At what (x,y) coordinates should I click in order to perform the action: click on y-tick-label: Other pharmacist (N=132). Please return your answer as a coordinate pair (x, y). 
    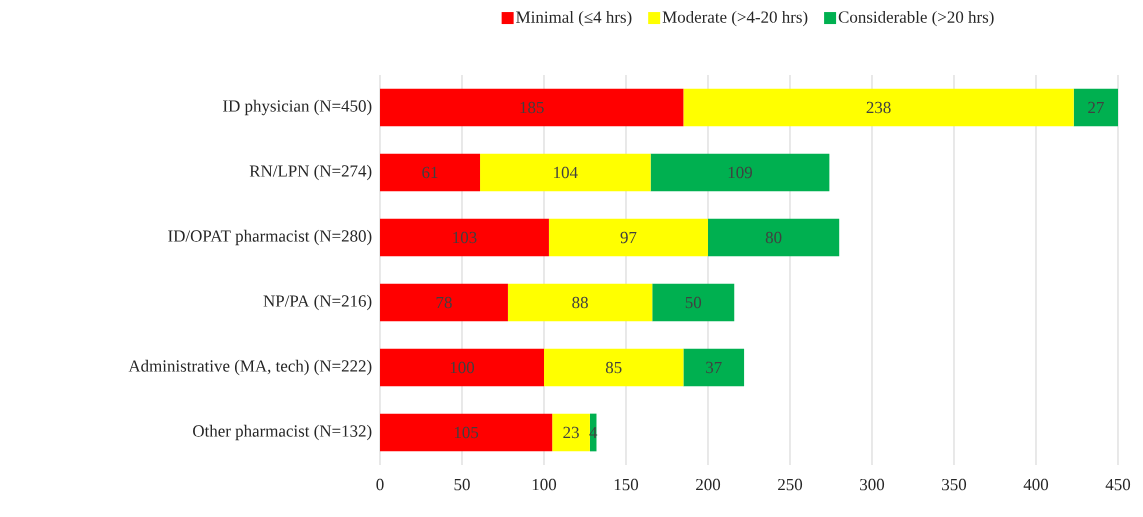
    Looking at the image, I should click on (282, 432).